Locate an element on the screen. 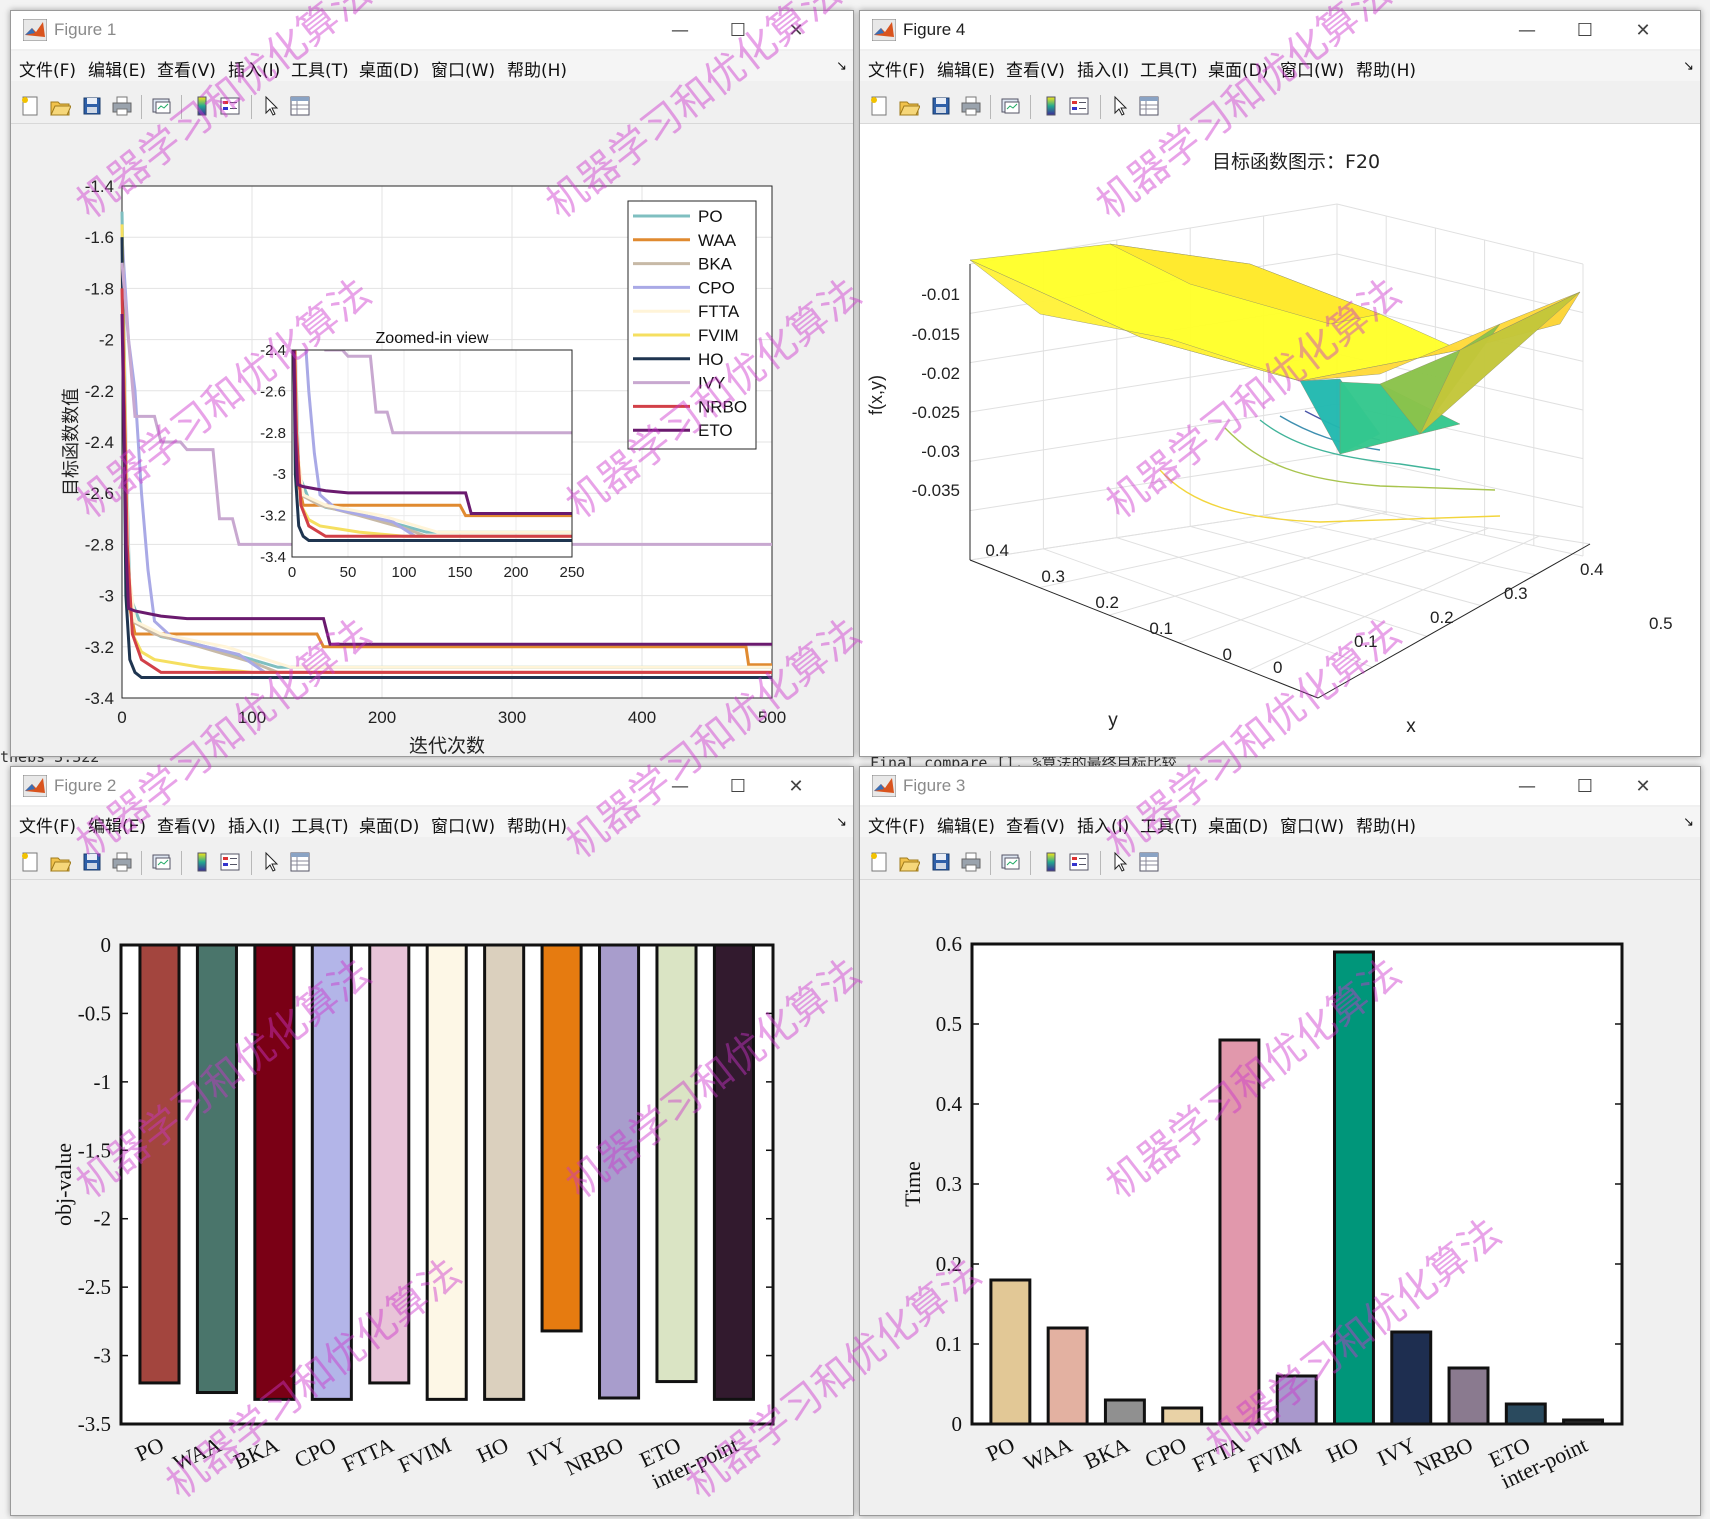 Image resolution: width=1710 pixels, height=1519 pixels. title-bar: Figure 2 — ☐ ✕ is located at coordinates (432, 786).